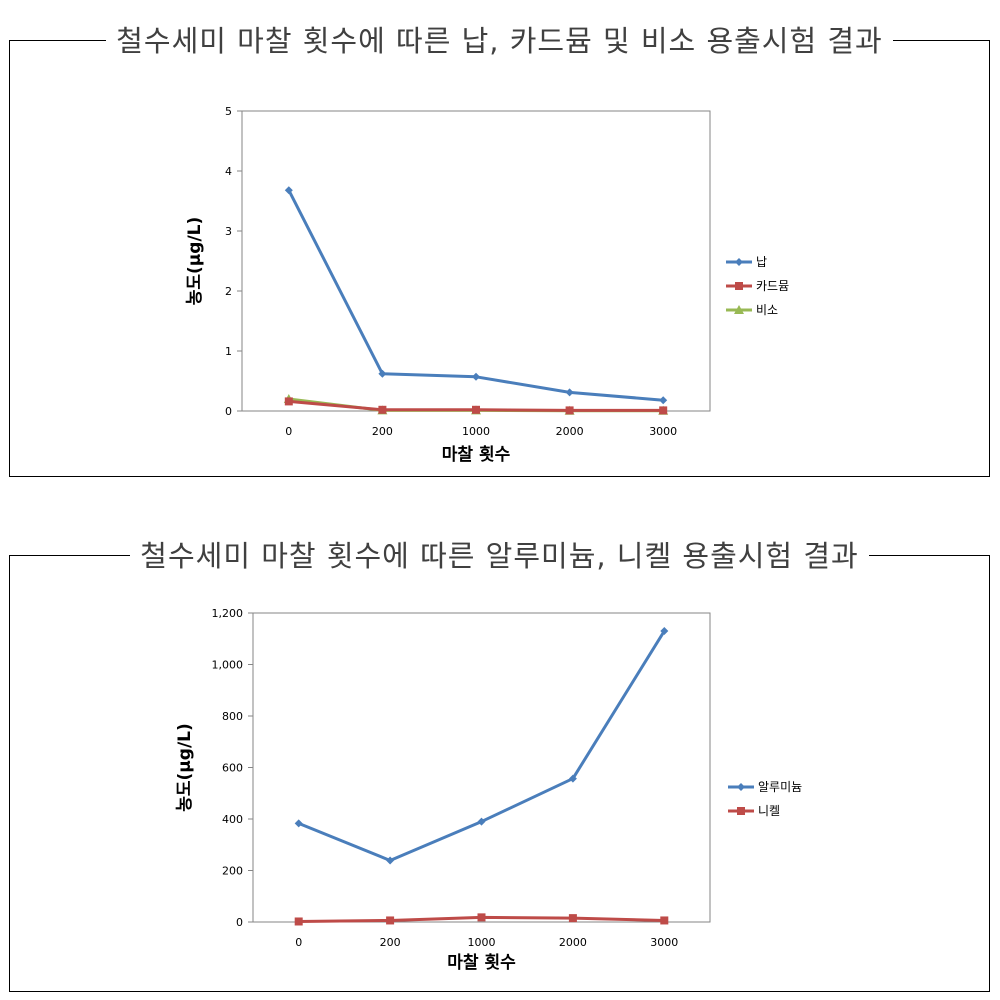 The width and height of the screenshot is (1000, 1000). I want to click on chart-title-2: 철수세미 마찰 횟수에 따른 알루미늄, 니켈 용출시험 결과, so click(499, 558).